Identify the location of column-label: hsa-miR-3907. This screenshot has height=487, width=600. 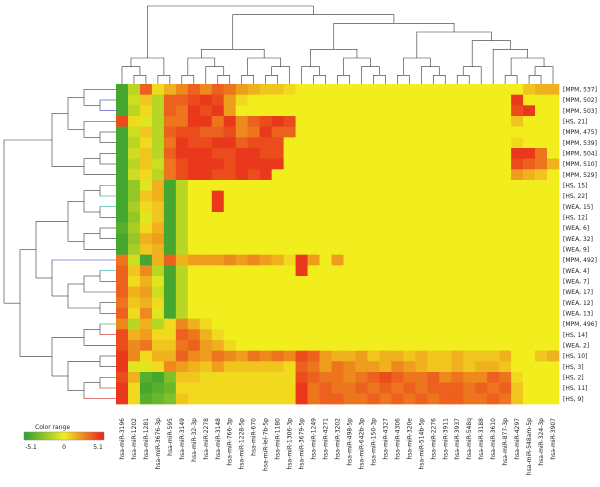
(553, 439).